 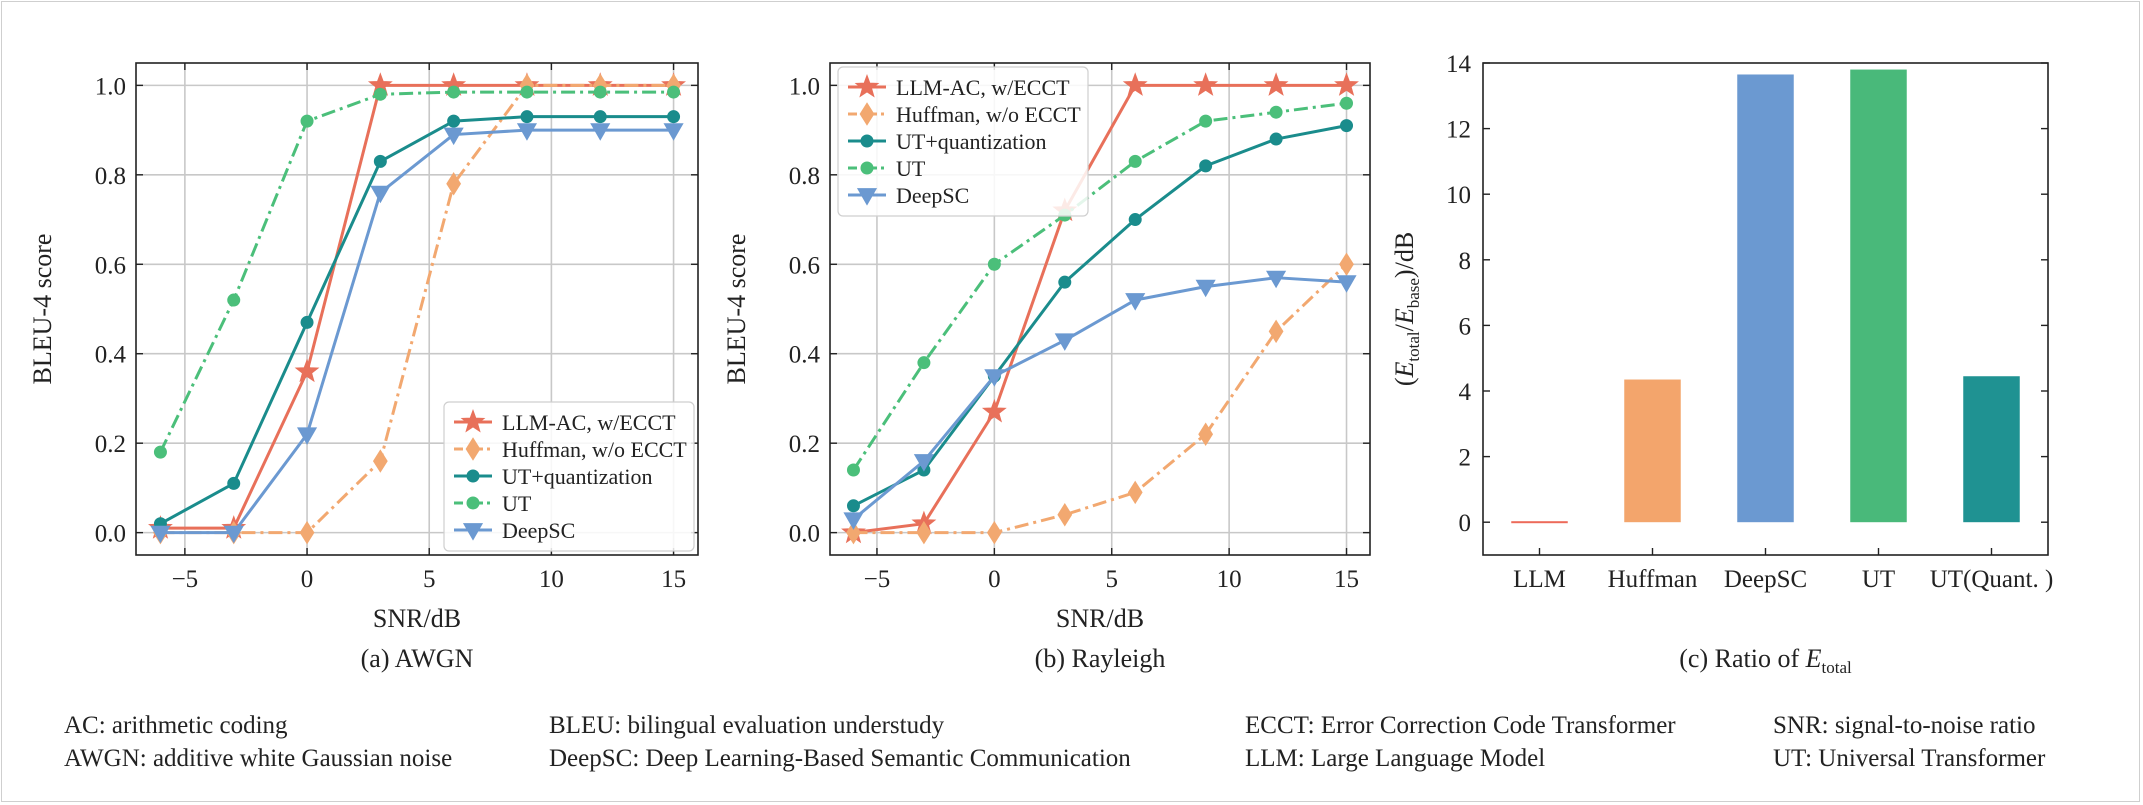 What do you see at coordinates (1459, 64) in the screenshot?
I see `y-tick-label: 14` at bounding box center [1459, 64].